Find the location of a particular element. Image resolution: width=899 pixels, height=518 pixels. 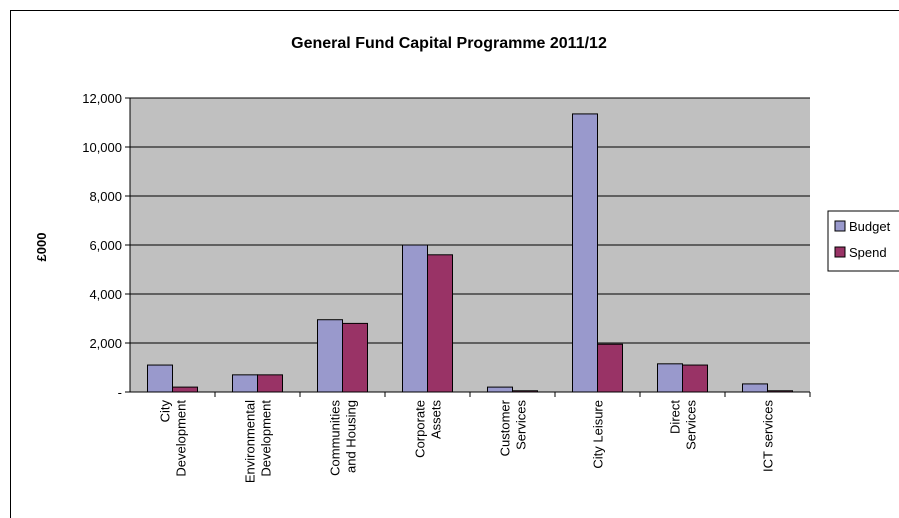

x-tick-label: Customer is located at coordinates (505, 427).